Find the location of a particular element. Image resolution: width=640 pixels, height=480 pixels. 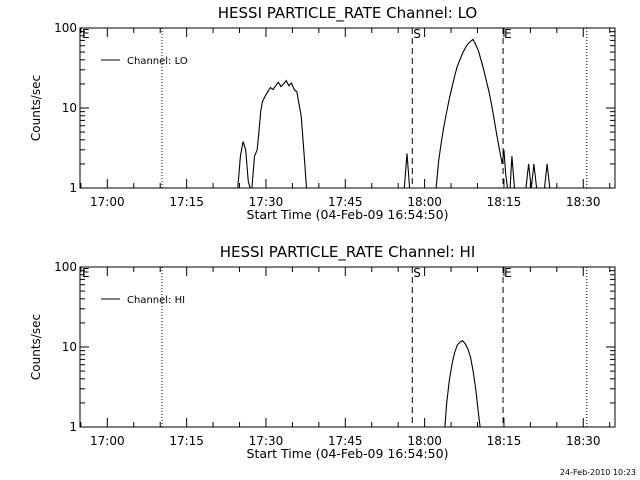

legend-label: Channel: LO is located at coordinates (157, 61).